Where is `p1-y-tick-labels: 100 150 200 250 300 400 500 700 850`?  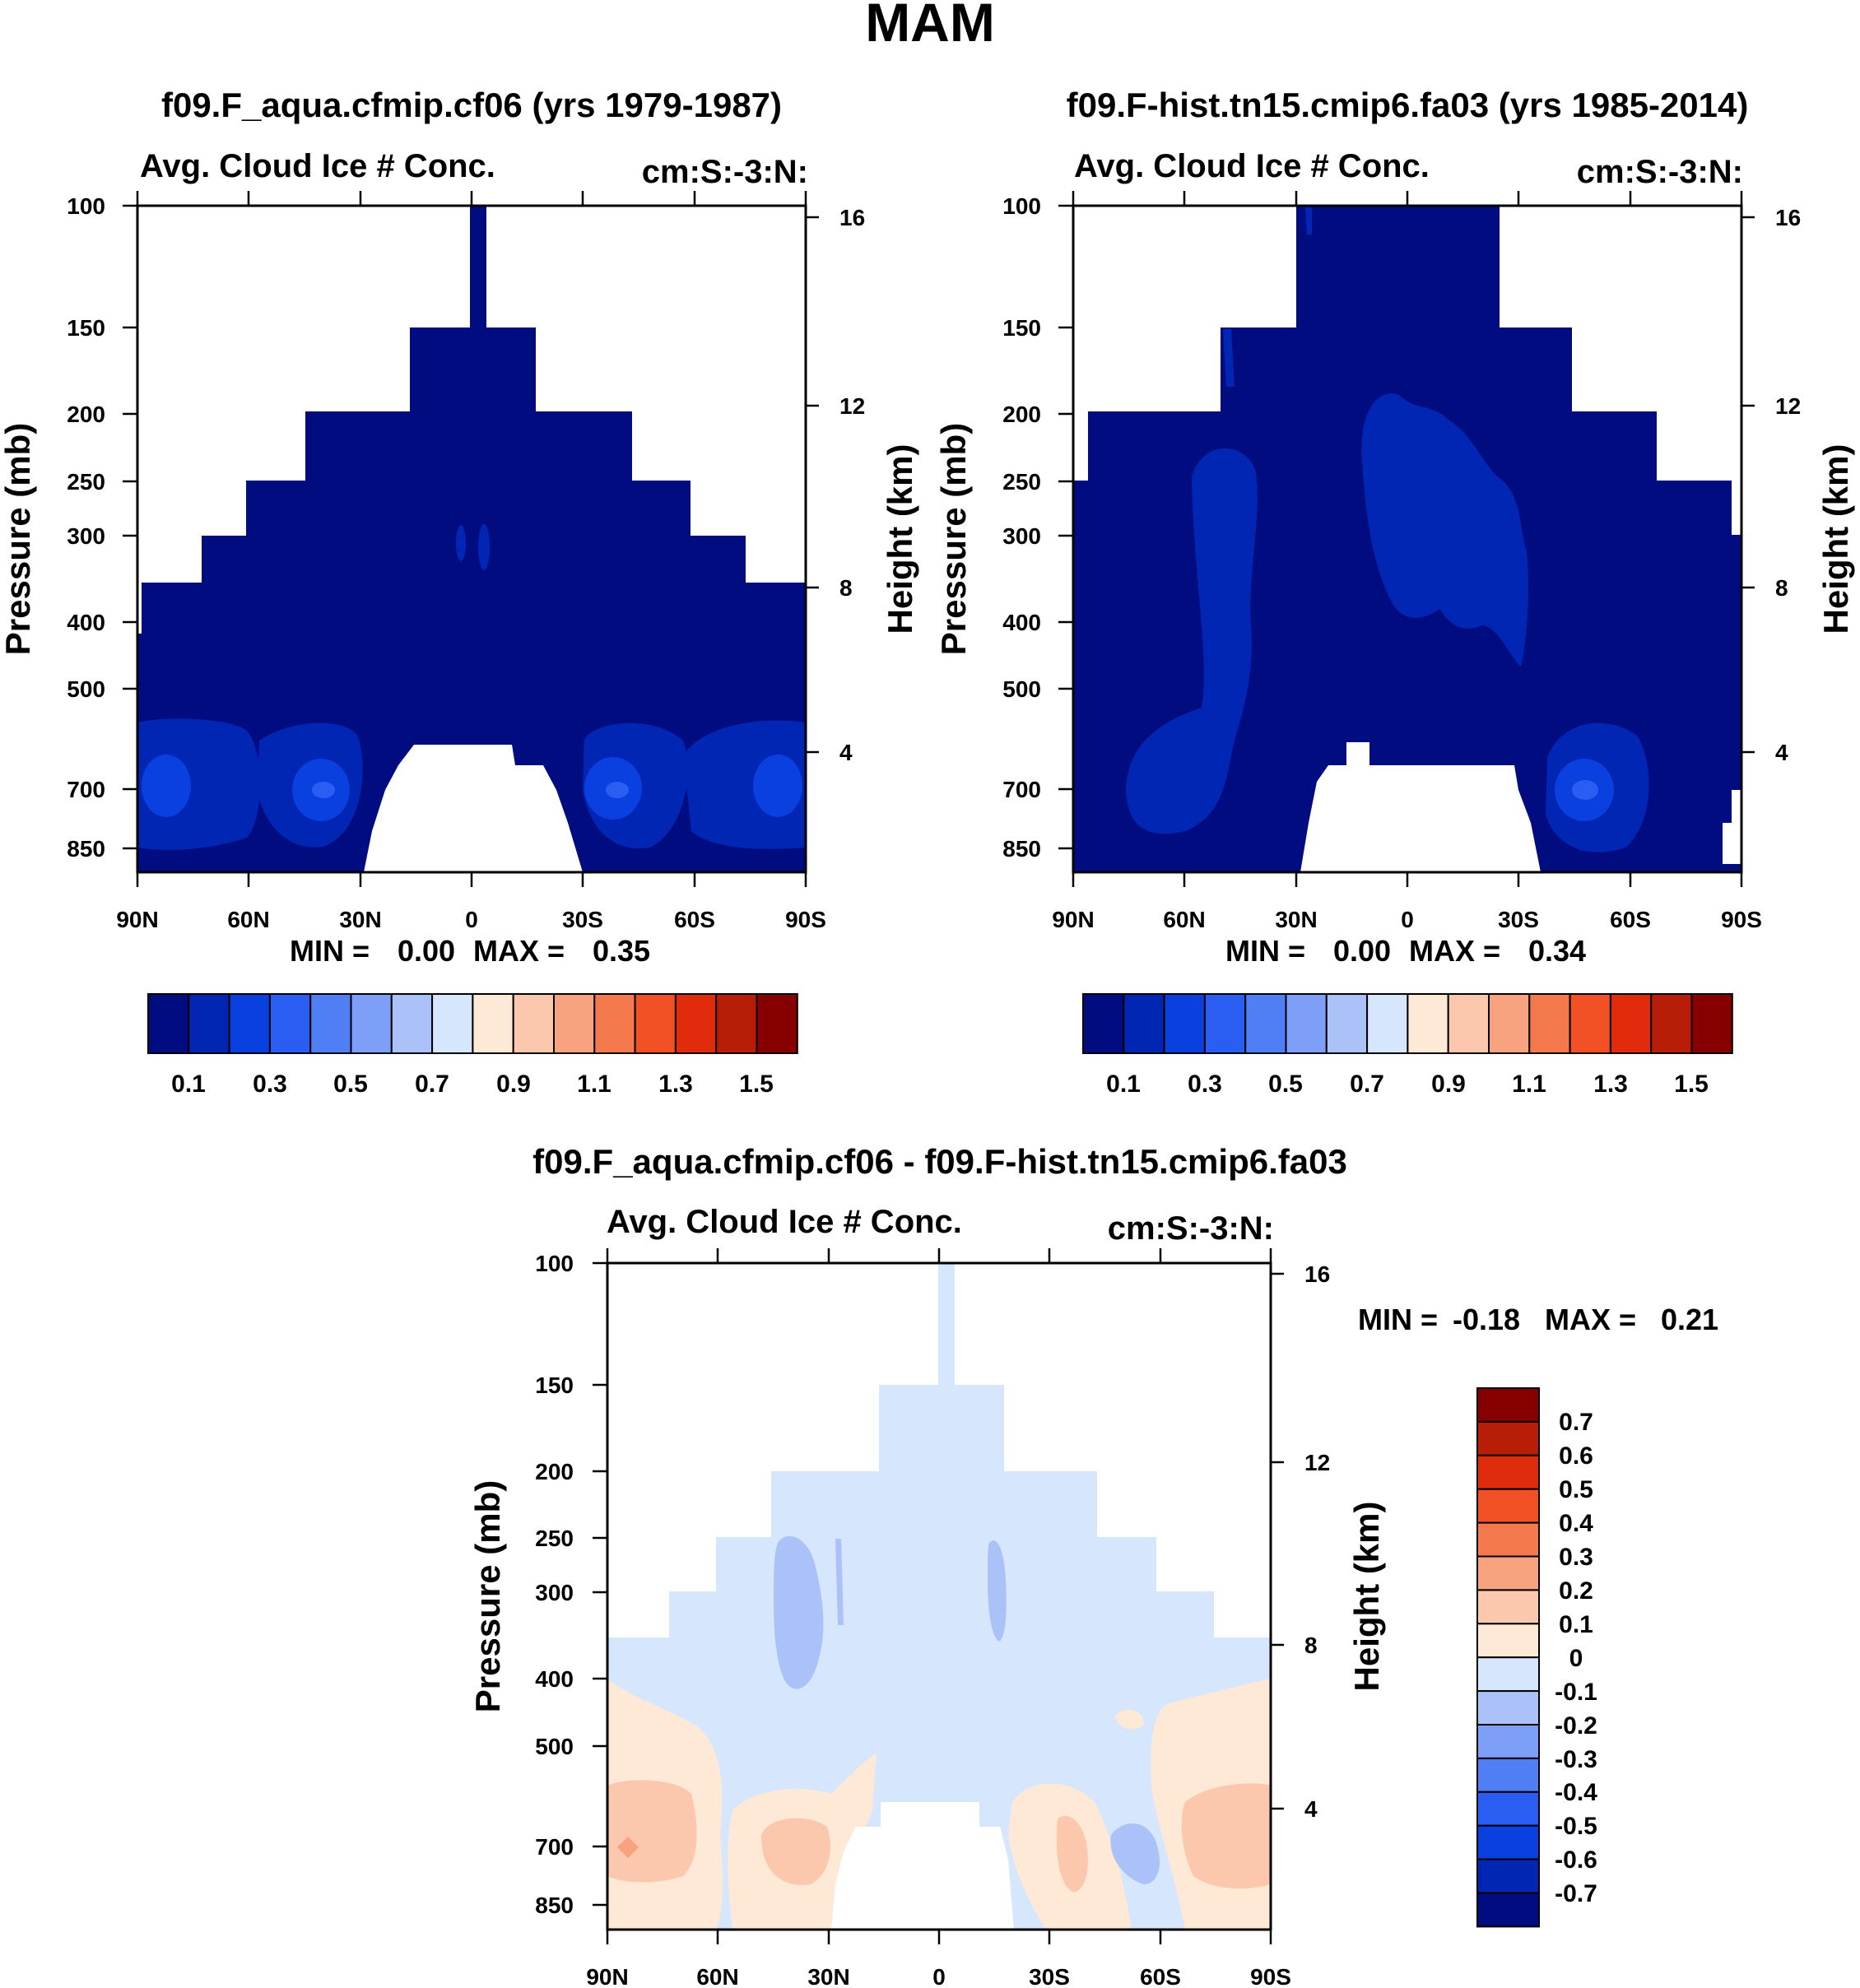 p1-y-tick-labels: 100 150 200 250 300 400 500 700 850 is located at coordinates (86, 527).